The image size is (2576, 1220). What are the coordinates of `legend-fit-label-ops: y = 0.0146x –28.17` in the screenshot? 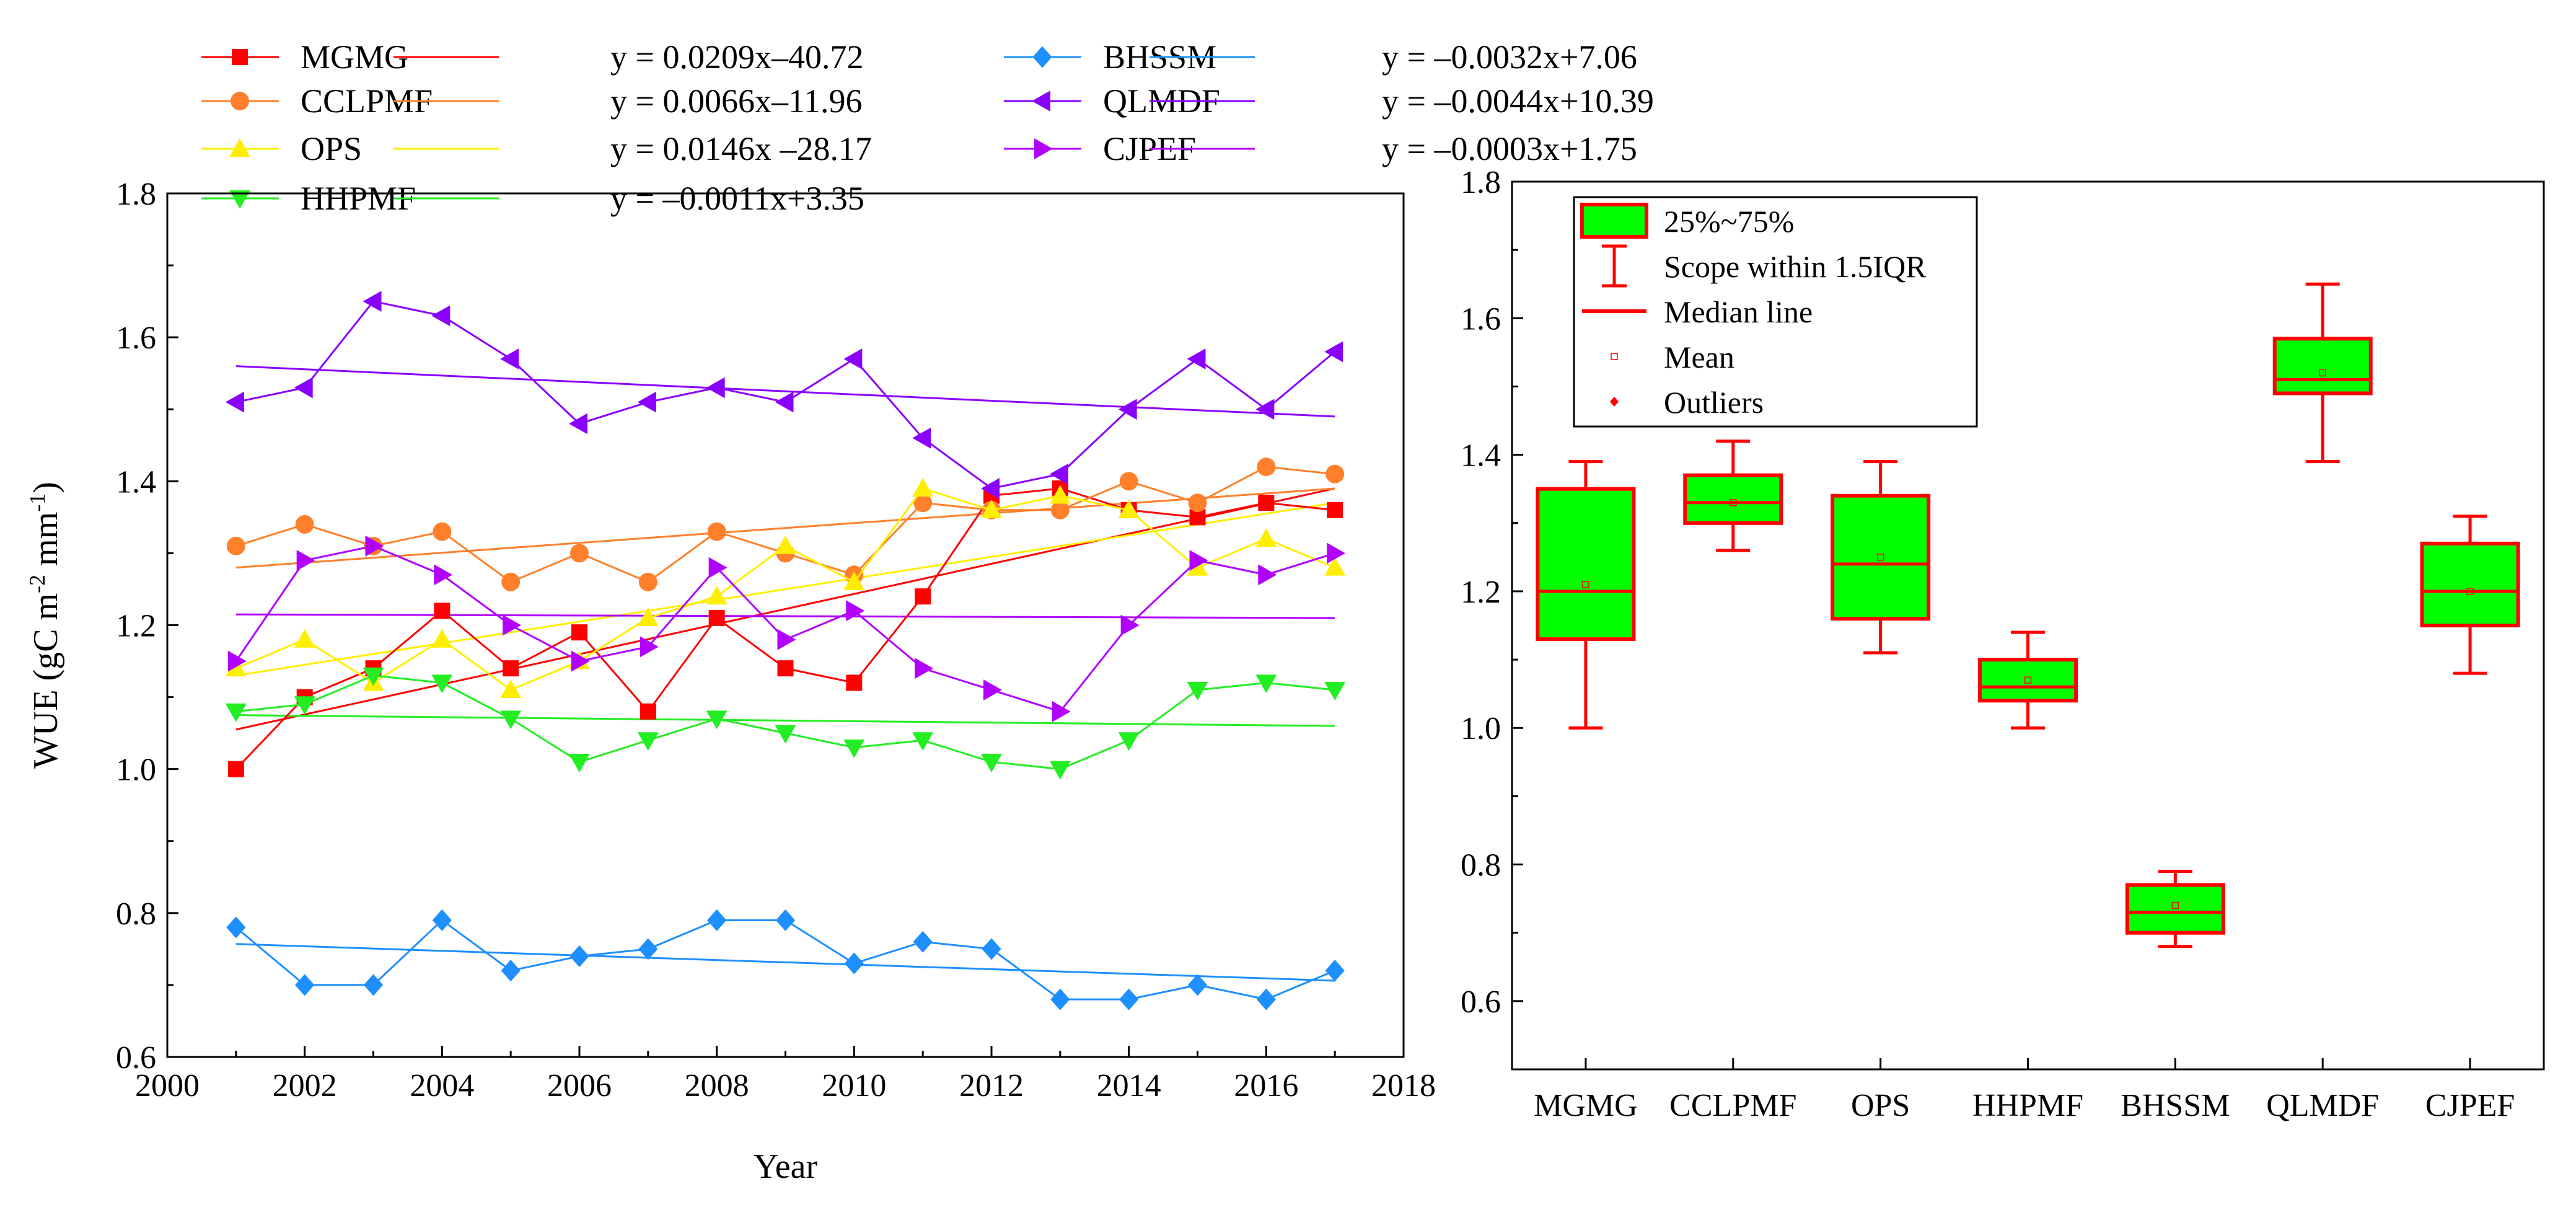 It's located at (741, 148).